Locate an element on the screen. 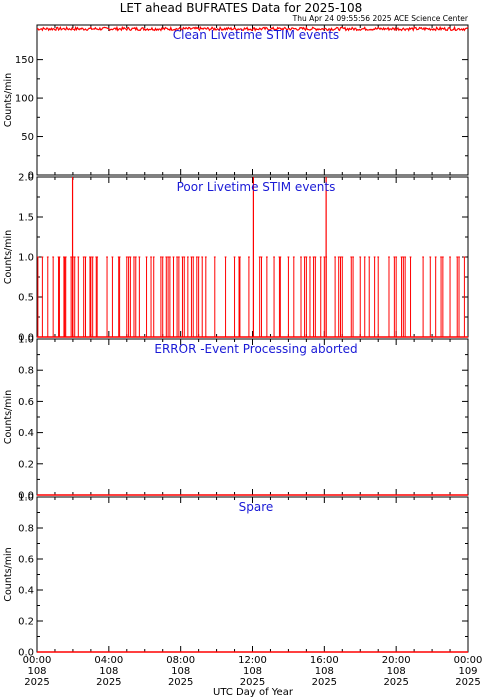 The image size is (482, 700). y-tick-label: 150 is located at coordinates (24, 60).